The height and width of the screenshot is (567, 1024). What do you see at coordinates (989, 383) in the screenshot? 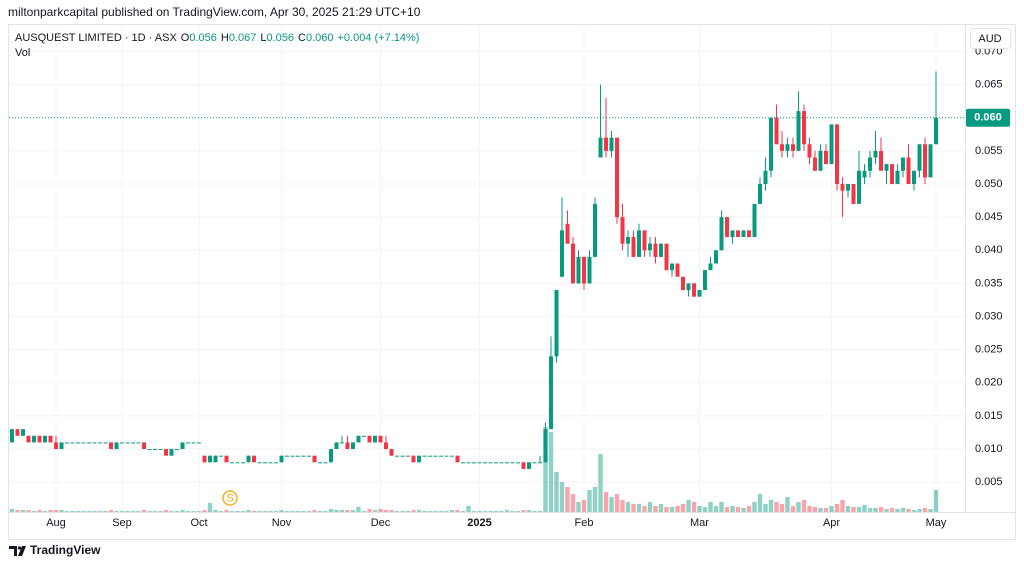
I see `y-tick-label: 0.020` at bounding box center [989, 383].